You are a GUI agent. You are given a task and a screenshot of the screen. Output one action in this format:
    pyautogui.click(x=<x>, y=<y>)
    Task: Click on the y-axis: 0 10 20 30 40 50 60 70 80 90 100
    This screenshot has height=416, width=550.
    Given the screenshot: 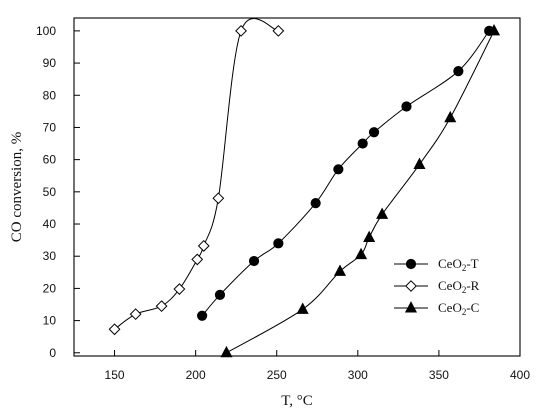 What is the action you would take?
    pyautogui.click(x=58, y=192)
    